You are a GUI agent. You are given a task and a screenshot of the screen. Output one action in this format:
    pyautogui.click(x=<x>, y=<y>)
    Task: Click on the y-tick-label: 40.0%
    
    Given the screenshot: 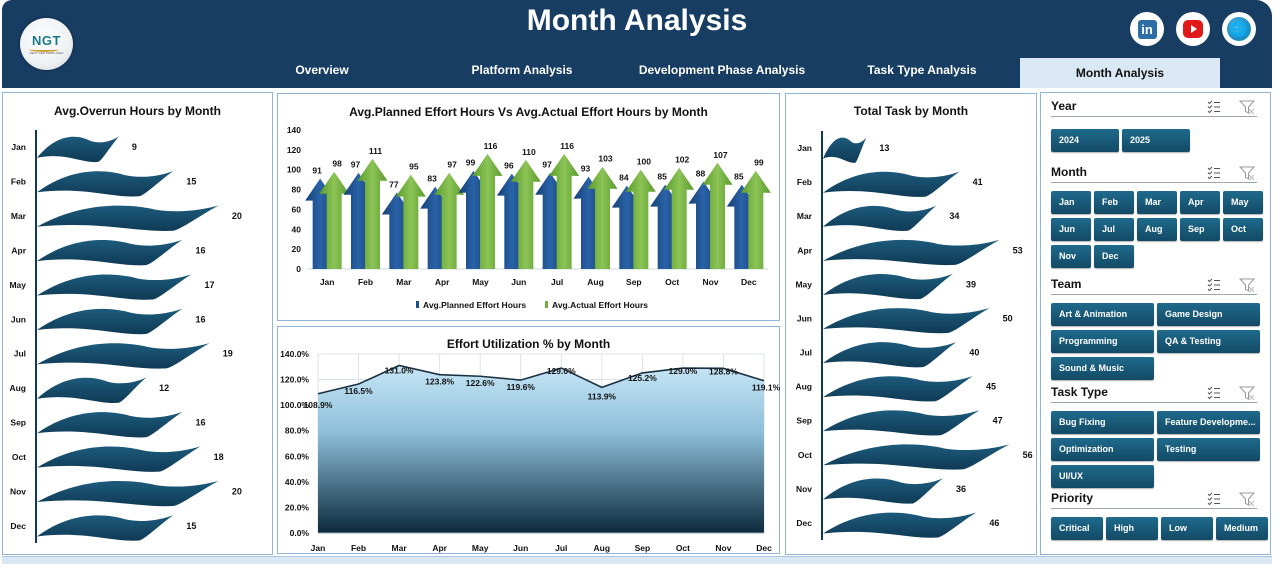 What is the action you would take?
    pyautogui.click(x=297, y=482)
    